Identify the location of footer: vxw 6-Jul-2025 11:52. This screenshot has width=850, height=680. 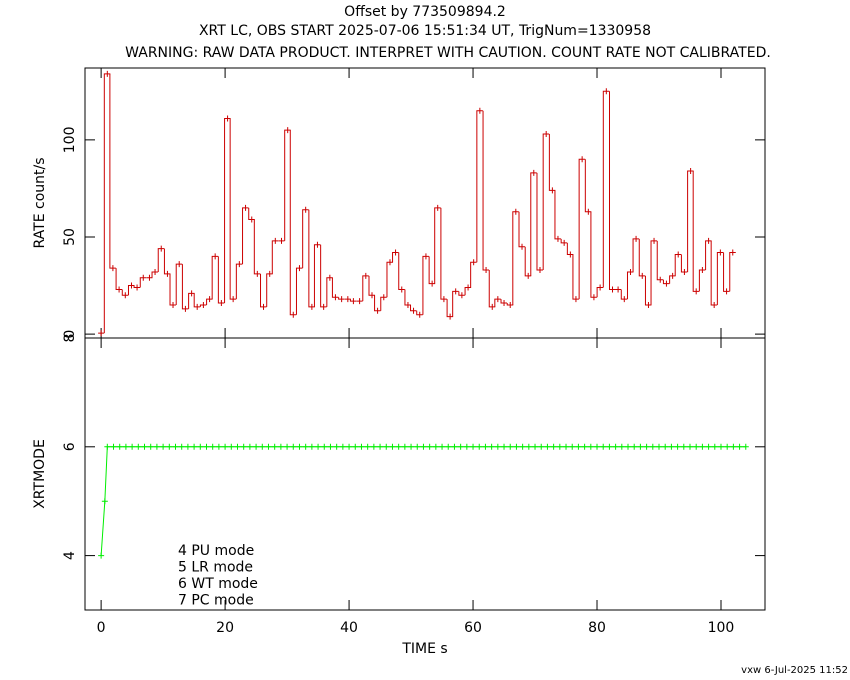
(794, 670).